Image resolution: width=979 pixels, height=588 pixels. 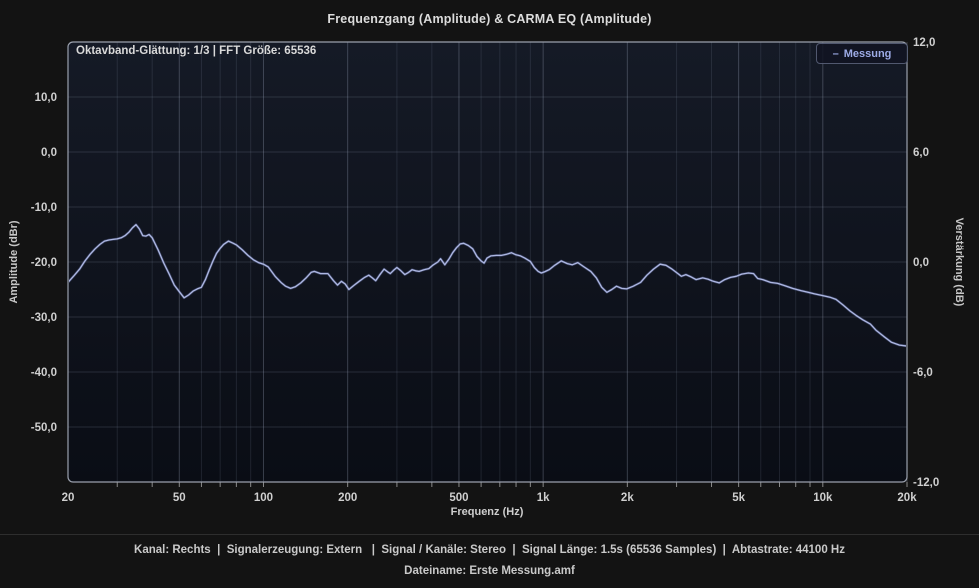 I want to click on legend-label: Messung, so click(x=867, y=53).